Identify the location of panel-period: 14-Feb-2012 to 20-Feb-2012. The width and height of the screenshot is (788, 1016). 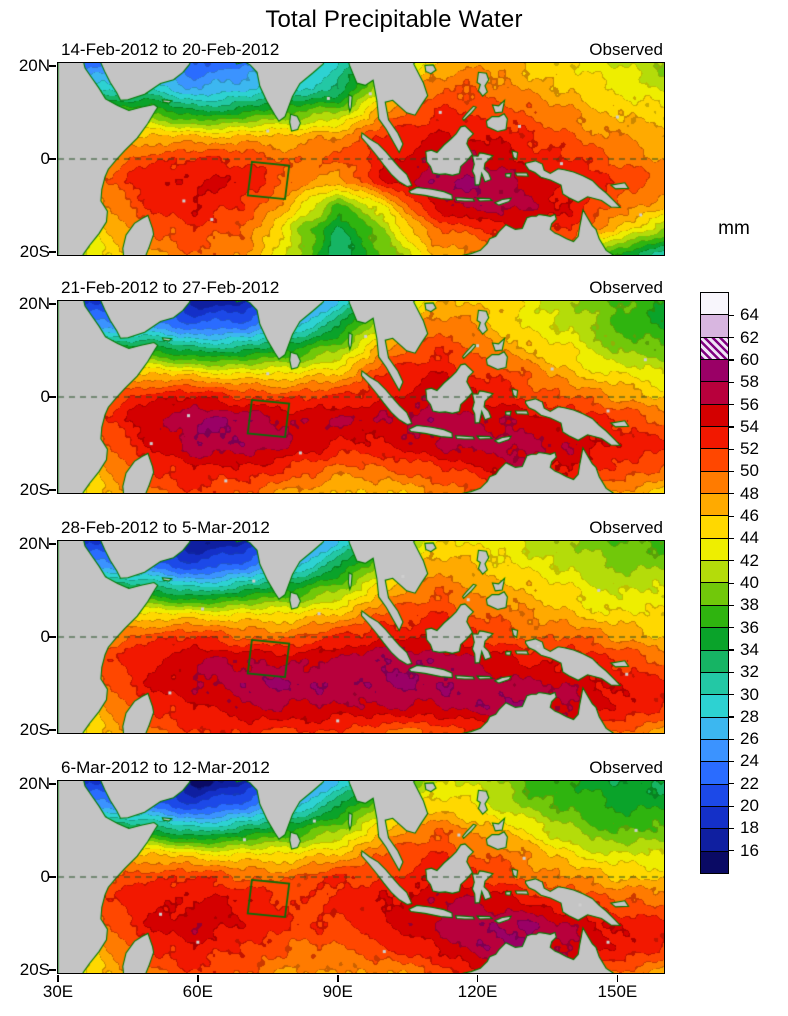
(170, 49).